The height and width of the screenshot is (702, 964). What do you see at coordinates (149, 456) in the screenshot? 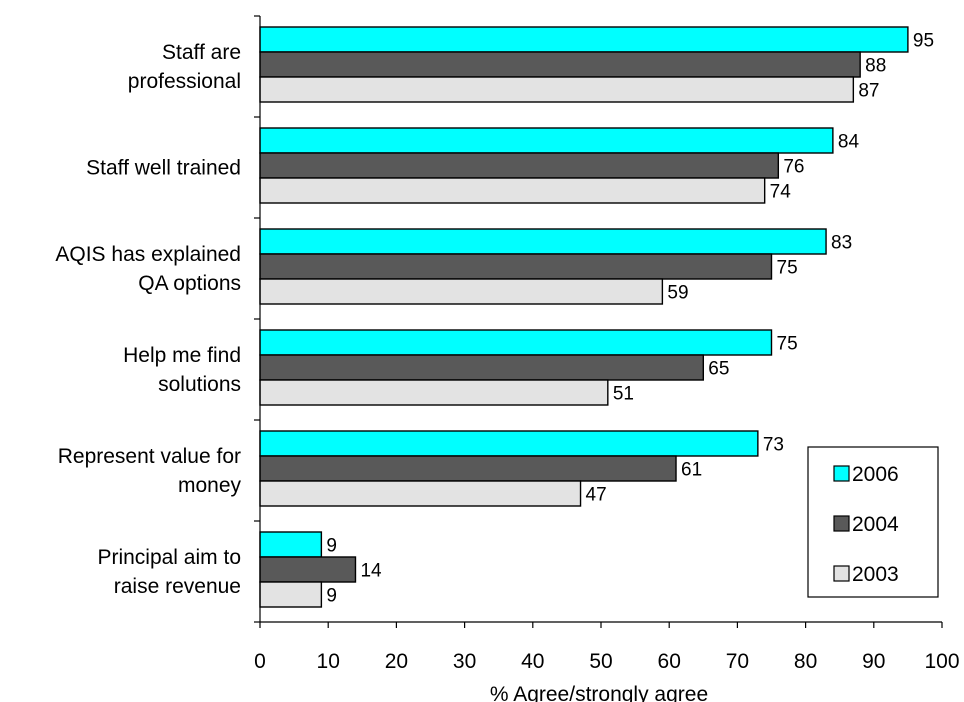
I see `category-label: Represent value for` at bounding box center [149, 456].